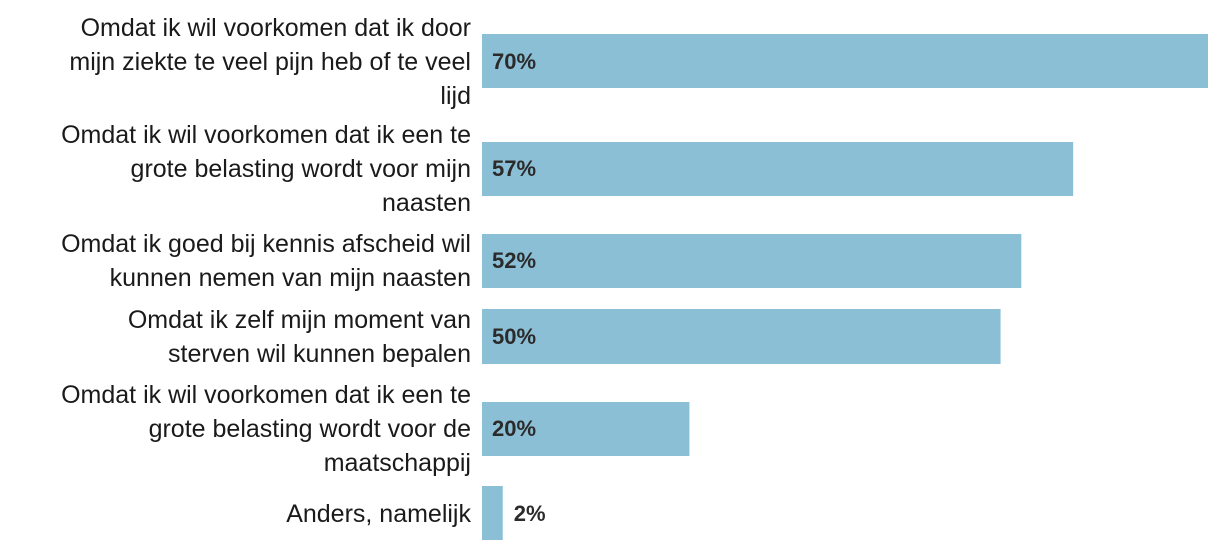  Describe the element at coordinates (301, 169) in the screenshot. I see `category-label-line: grote belasting wordt voor mijn` at that location.